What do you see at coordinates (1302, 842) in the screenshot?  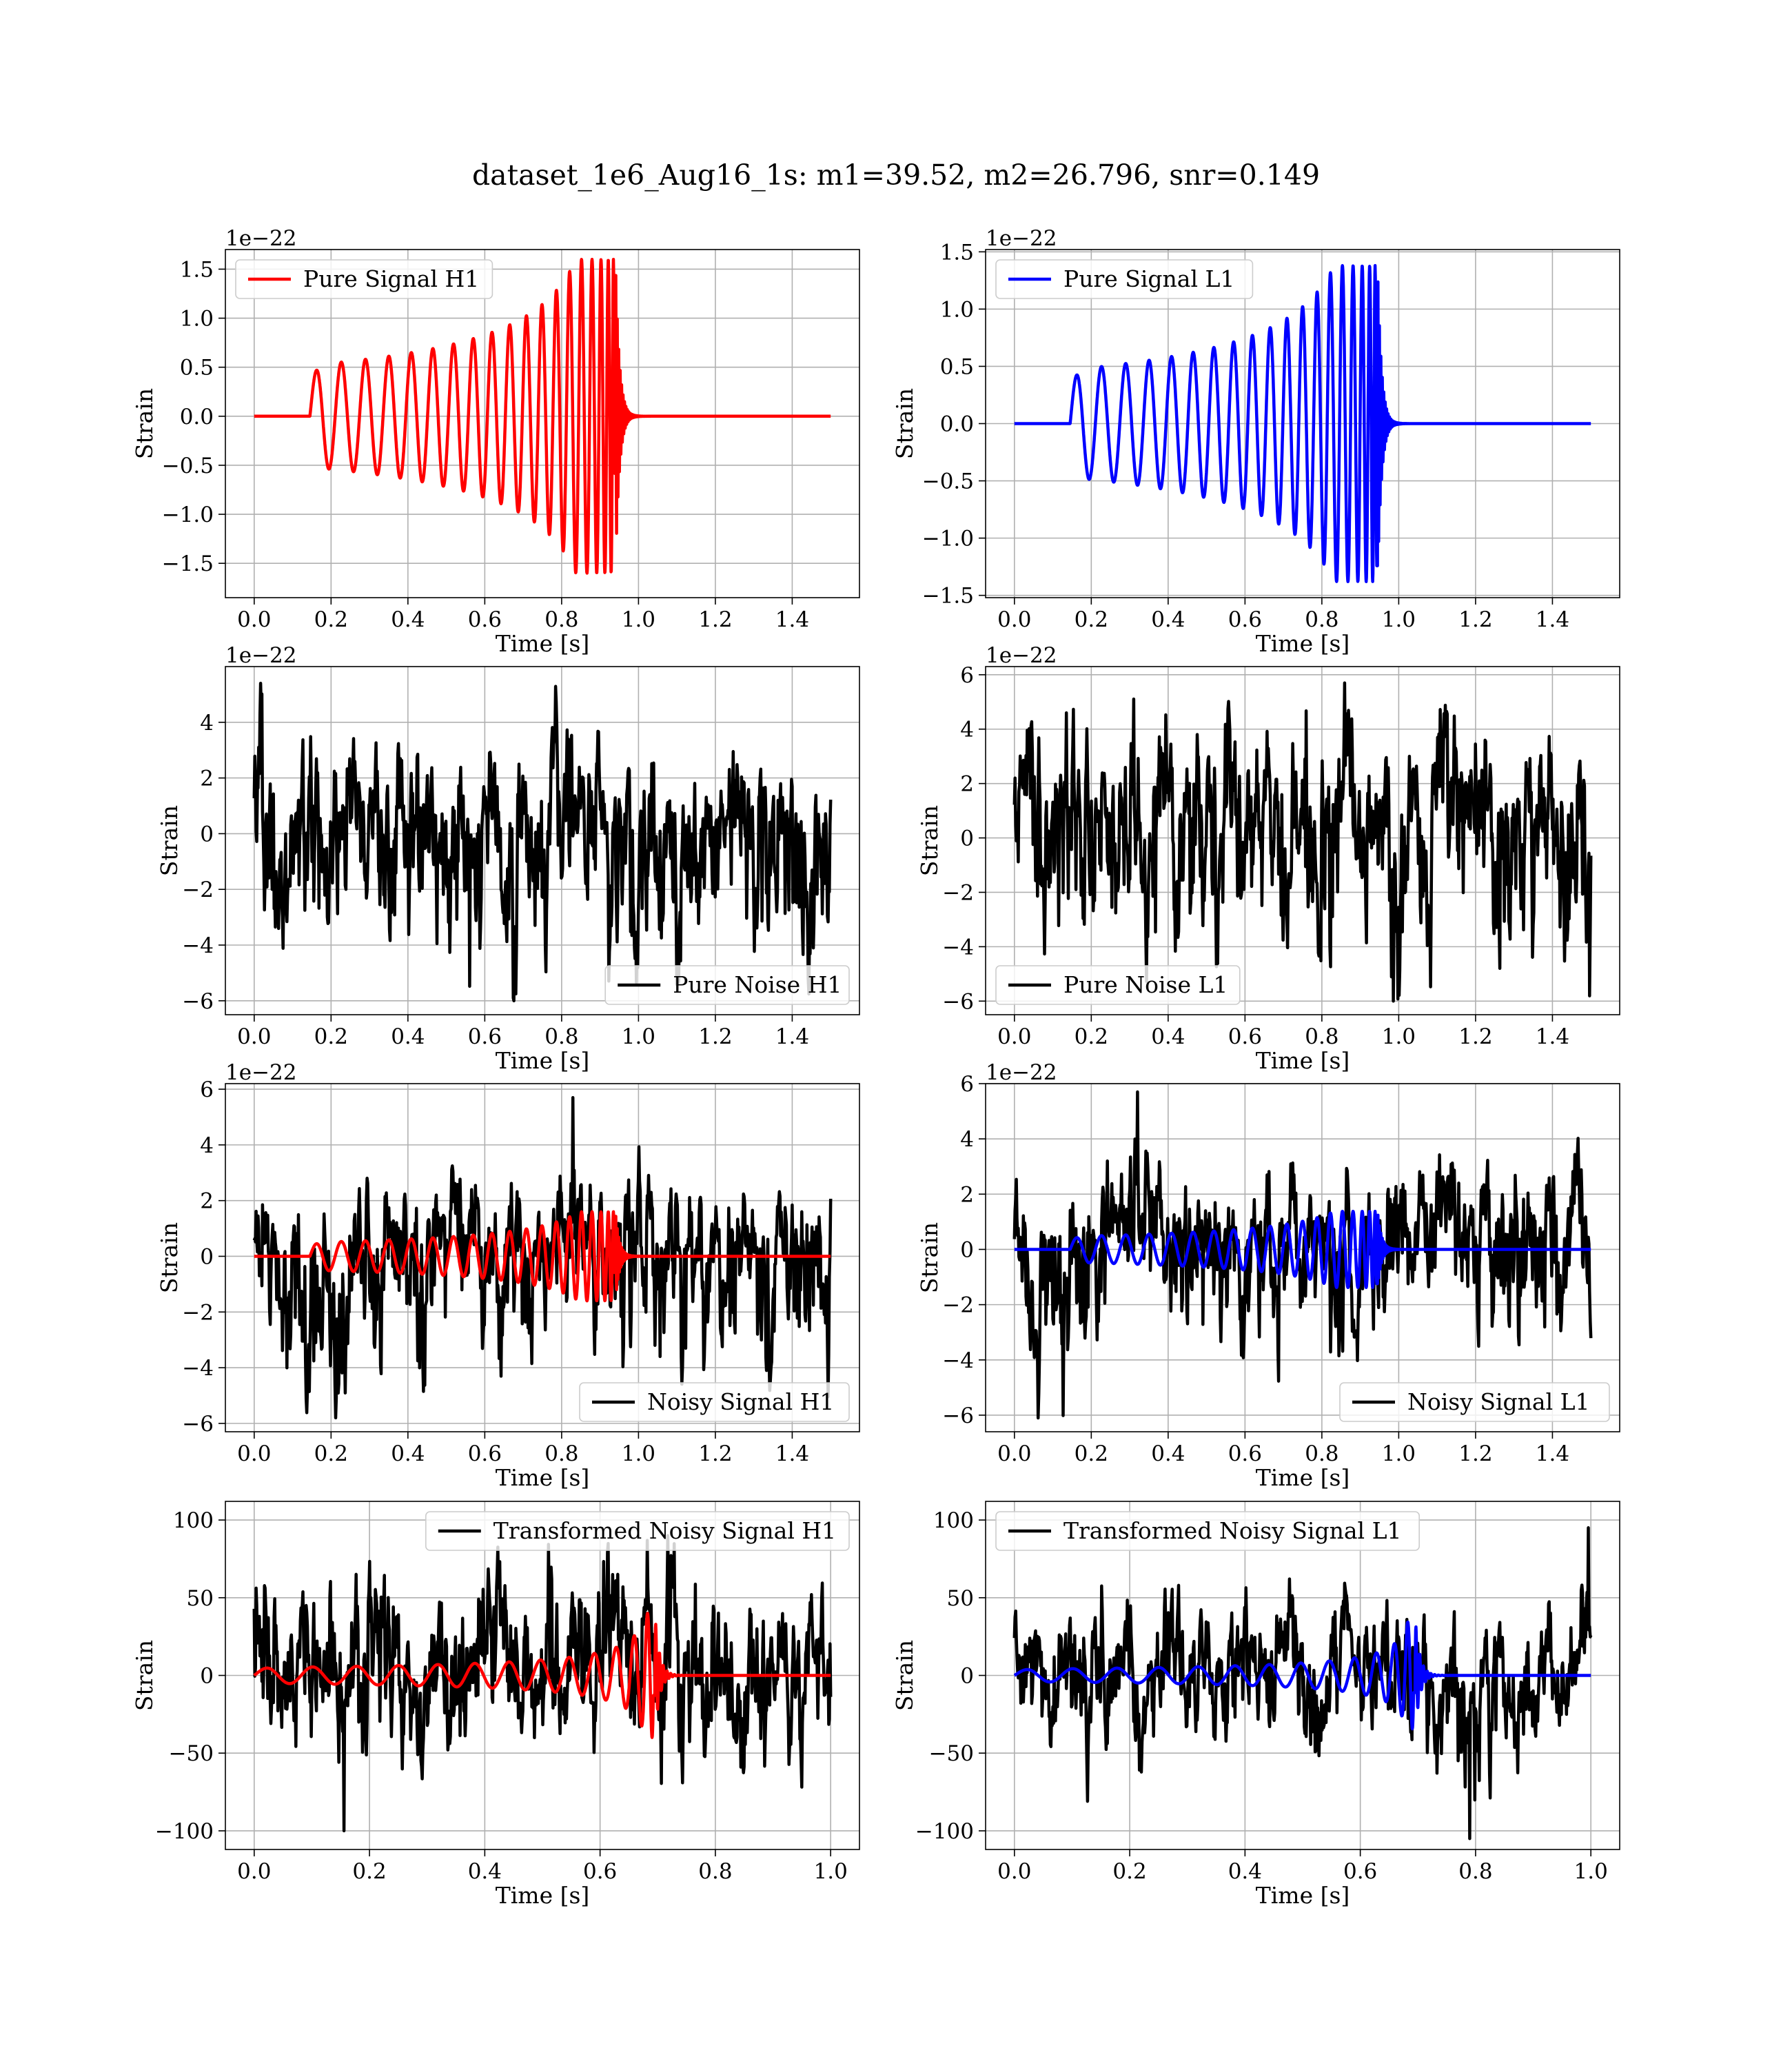 I see `series-line-pure-noise-l1` at bounding box center [1302, 842].